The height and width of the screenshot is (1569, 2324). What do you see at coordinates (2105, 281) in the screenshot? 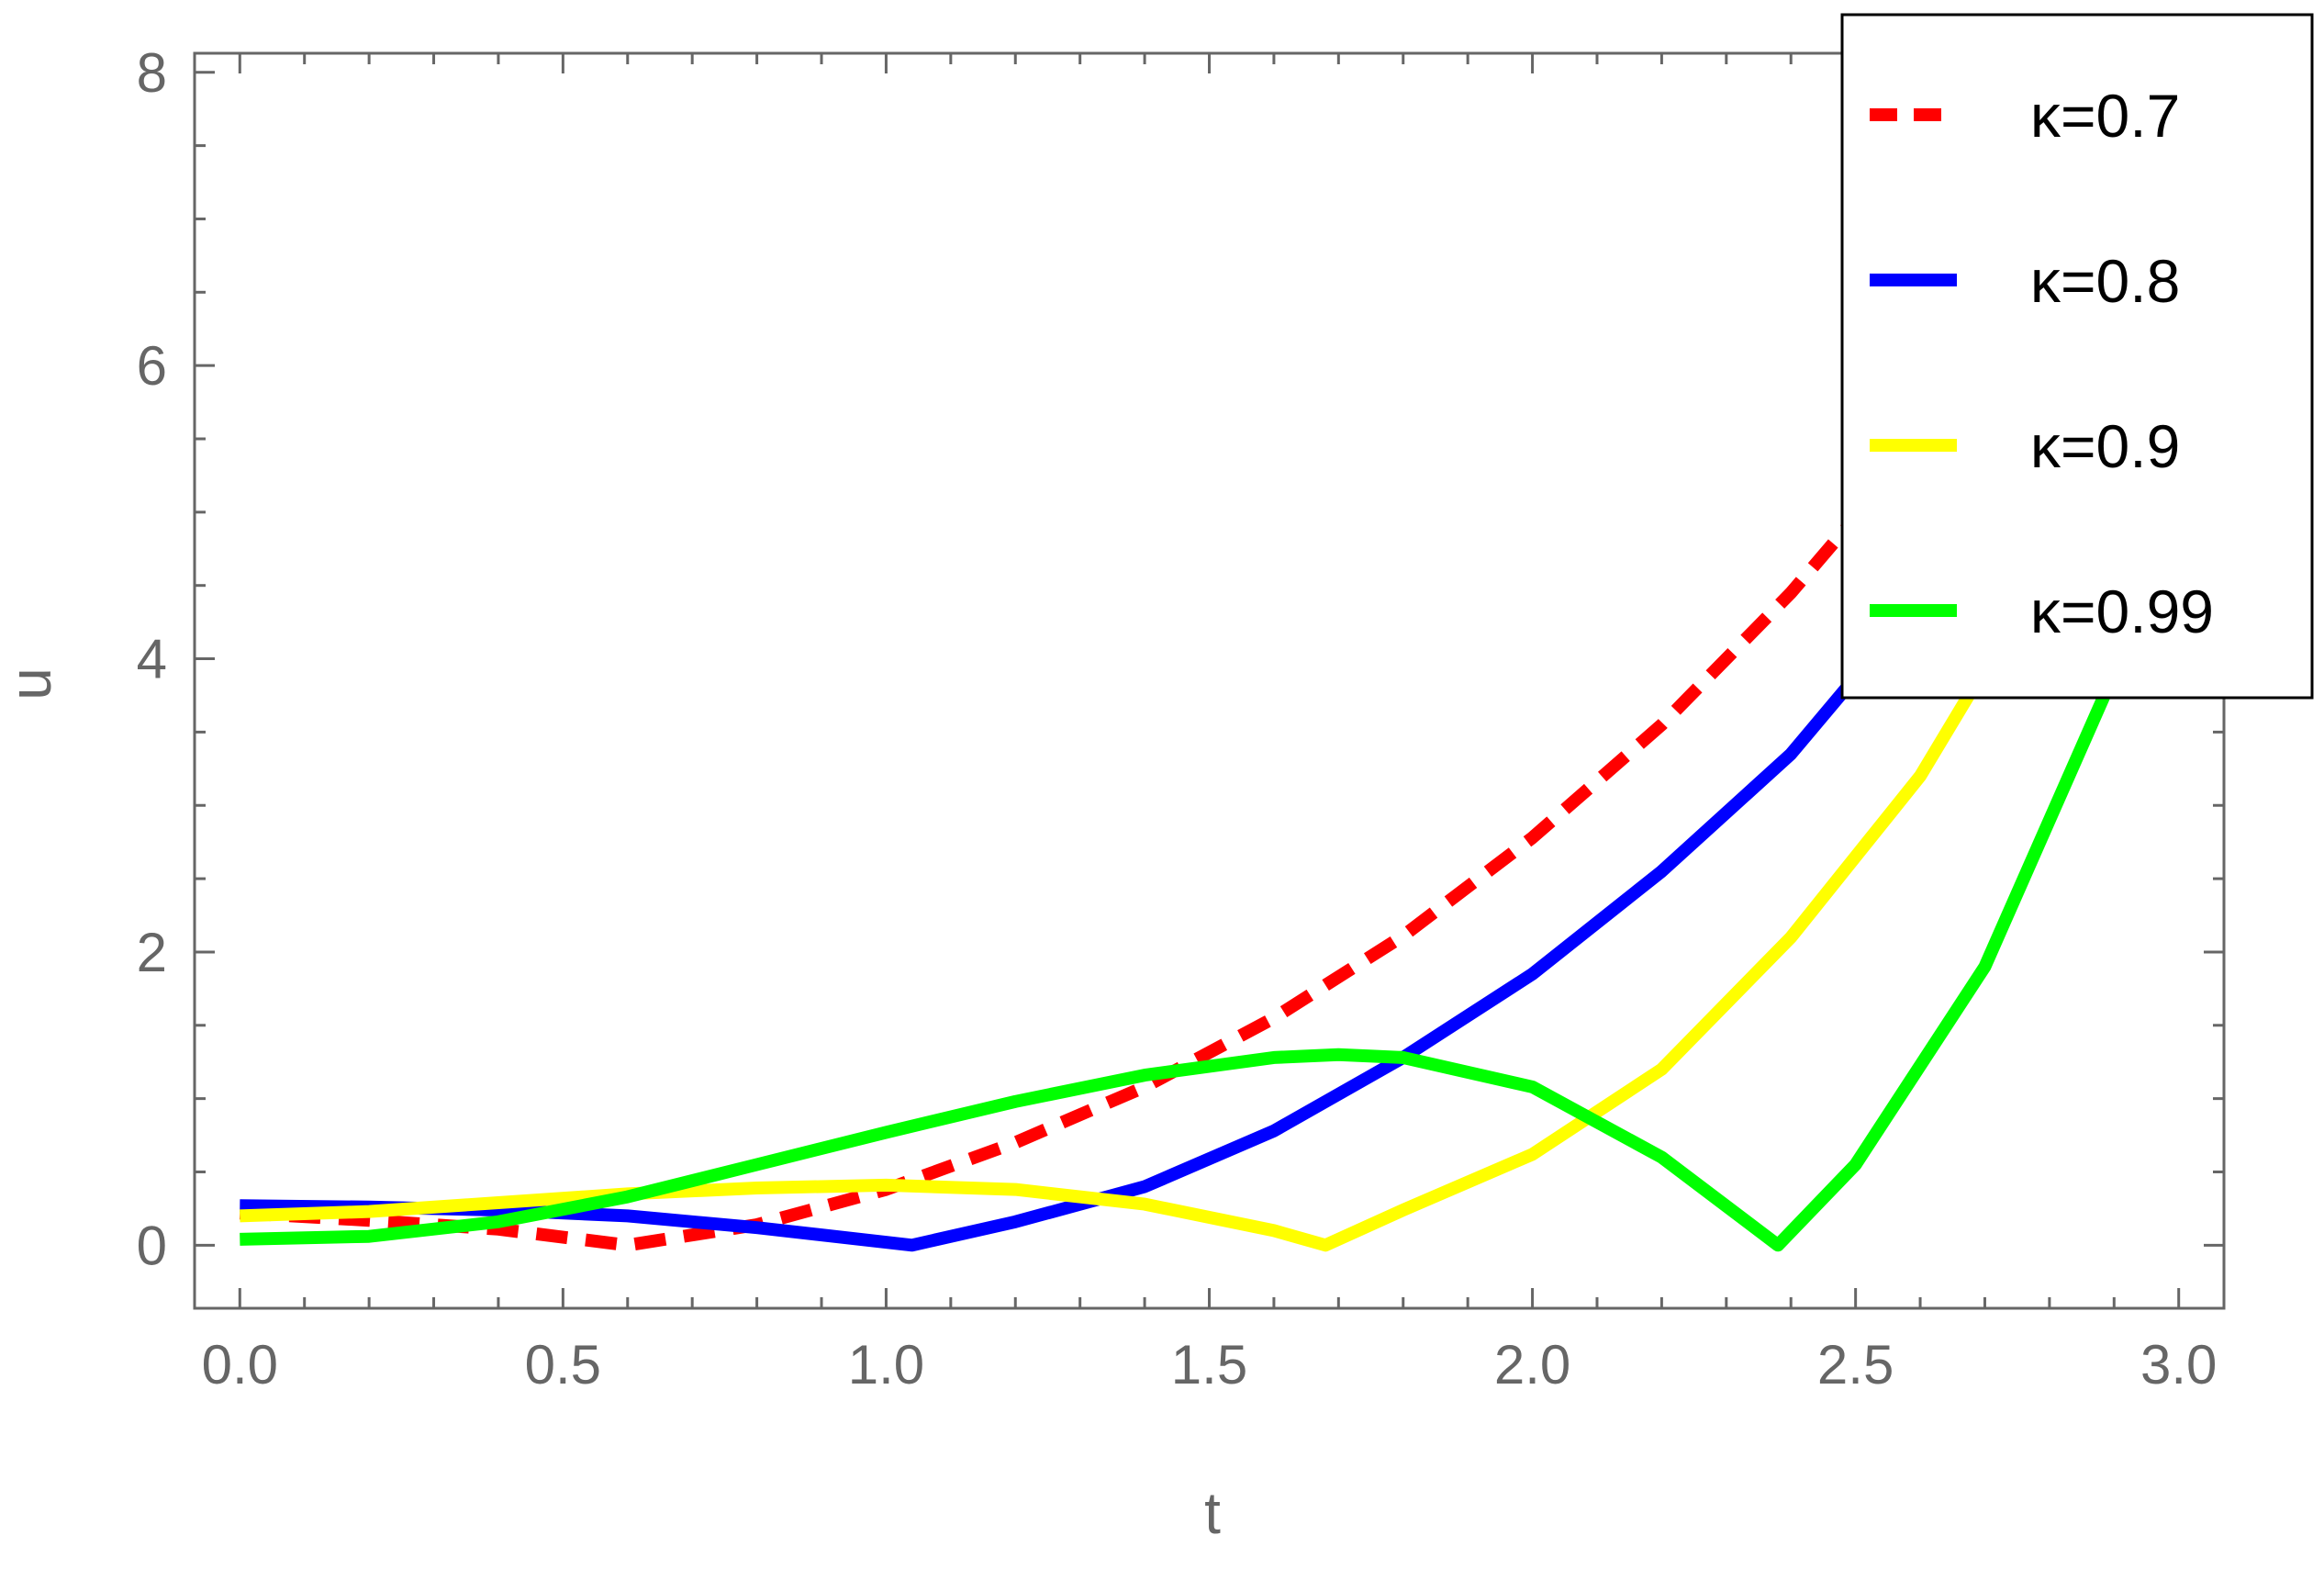
I see `legend-label-1: κ=0.8` at bounding box center [2105, 281].